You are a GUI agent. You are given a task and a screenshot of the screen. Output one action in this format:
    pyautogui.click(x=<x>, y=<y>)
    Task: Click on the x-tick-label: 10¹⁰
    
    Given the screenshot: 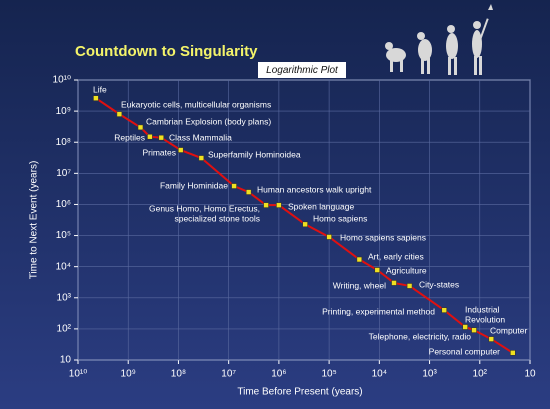 What is the action you would take?
    pyautogui.click(x=78, y=374)
    